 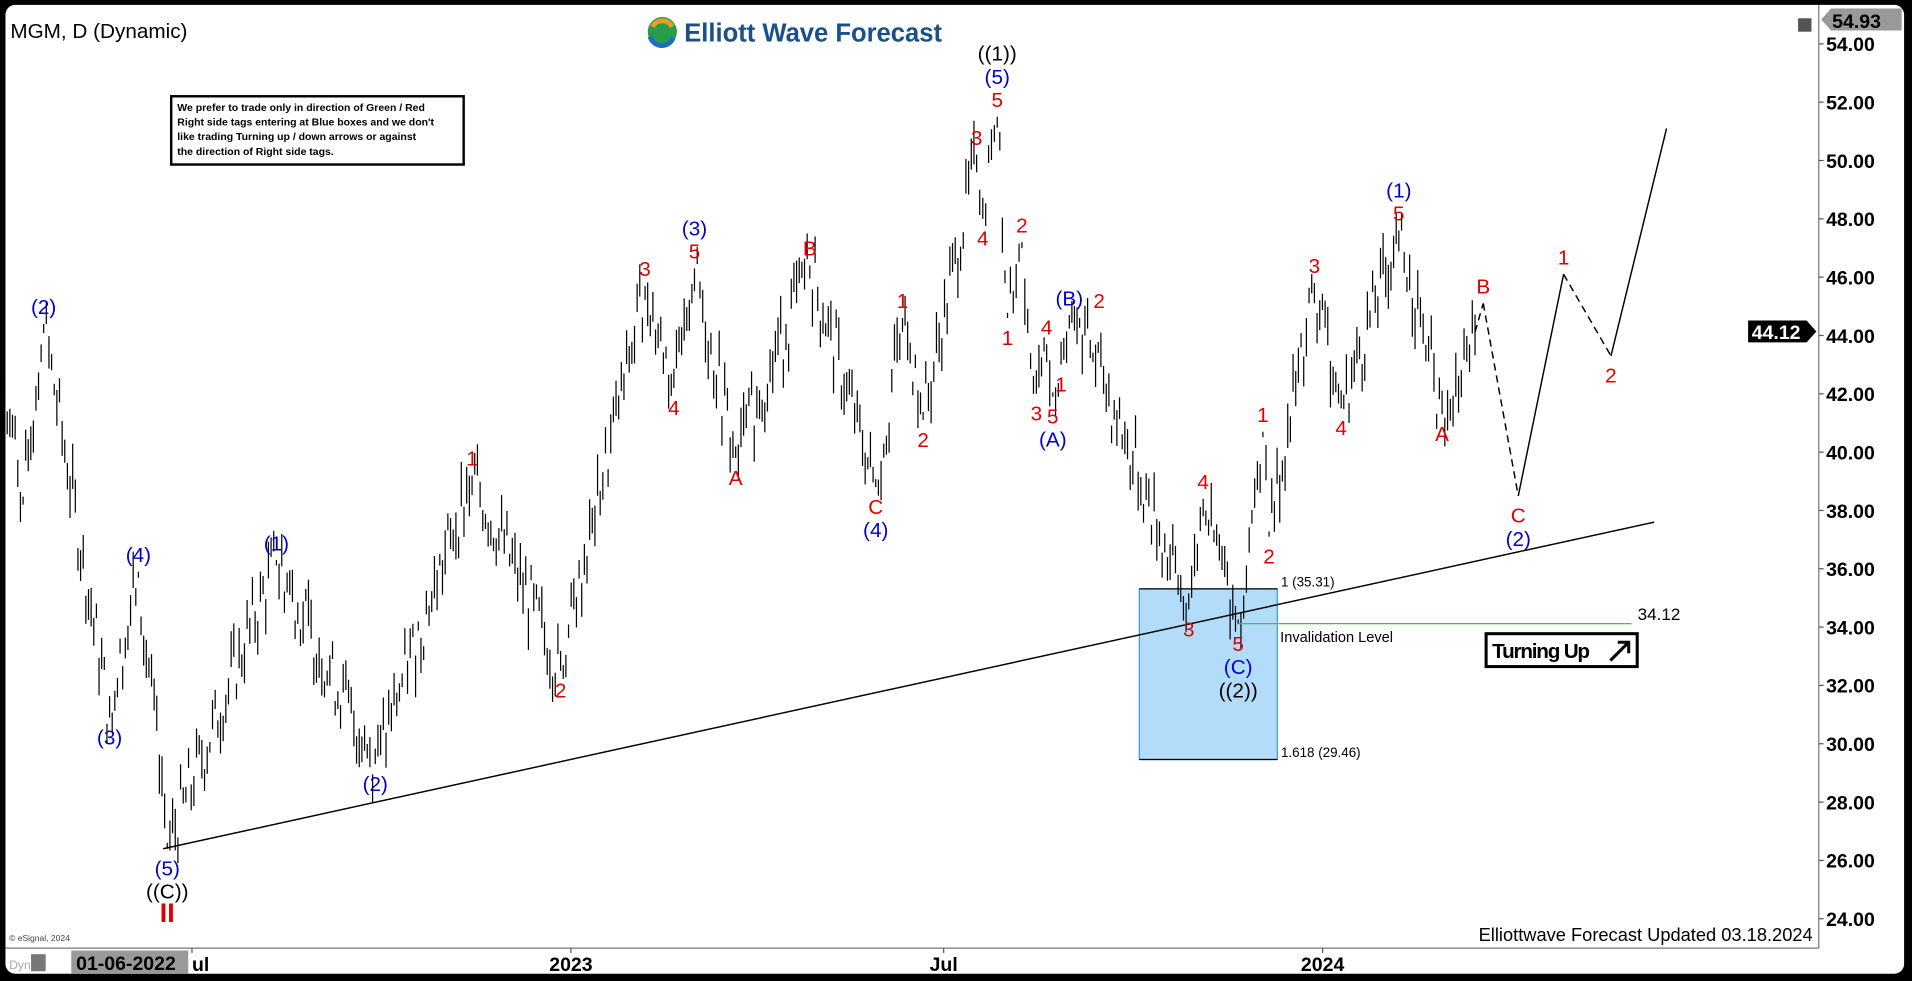 I want to click on updated-footer: Elliottwave Forecast Updated 03.18.2024, so click(x=1646, y=934).